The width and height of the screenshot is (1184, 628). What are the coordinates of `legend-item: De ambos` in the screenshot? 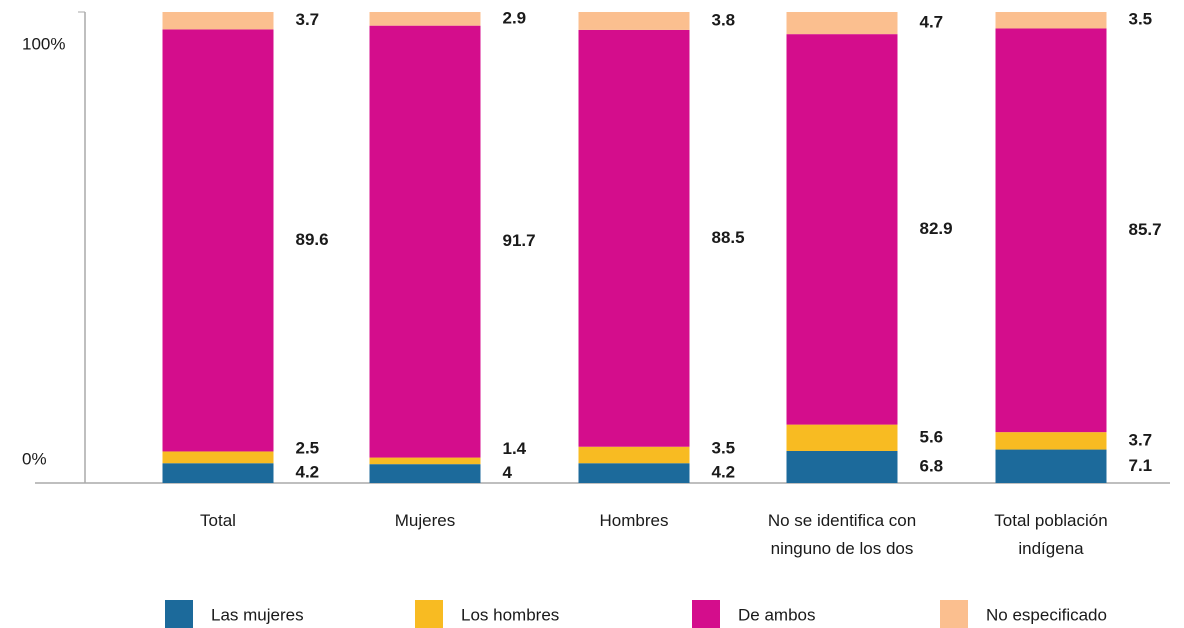 It's located at (753, 614).